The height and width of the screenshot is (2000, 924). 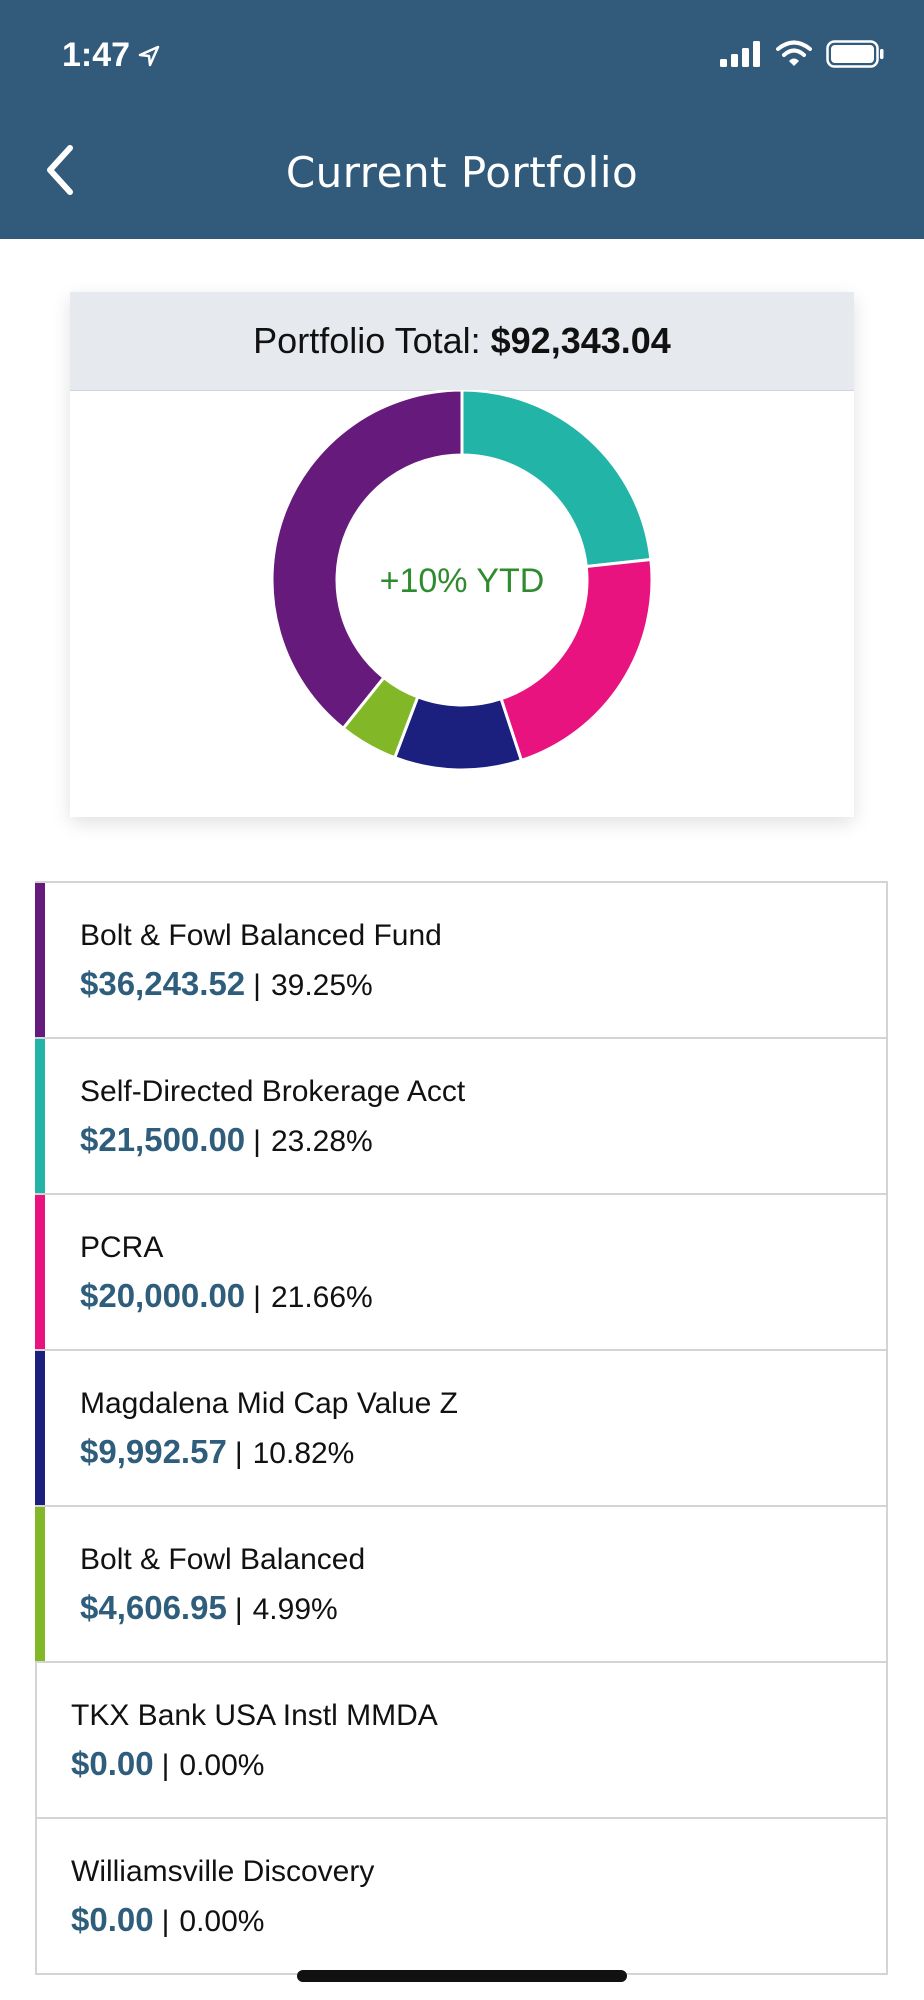 What do you see at coordinates (461, 1741) in the screenshot?
I see `holding-row: TKX Bank USA Instl MMDA $0.00 | 0.00%` at bounding box center [461, 1741].